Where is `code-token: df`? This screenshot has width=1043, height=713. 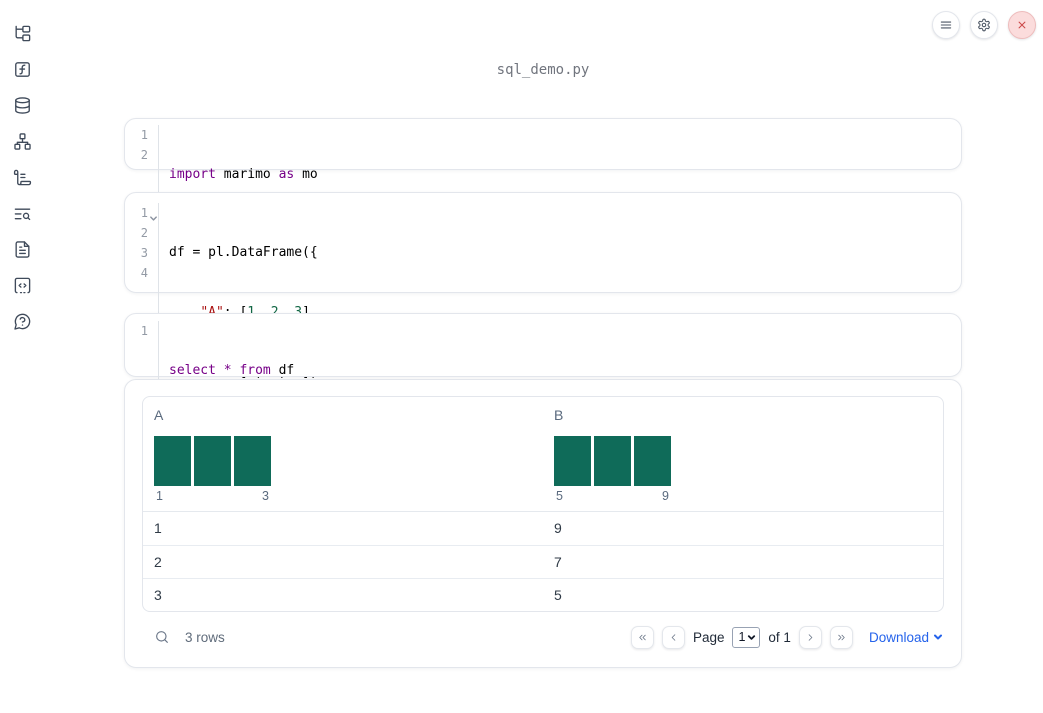 code-token: df is located at coordinates (282, 370).